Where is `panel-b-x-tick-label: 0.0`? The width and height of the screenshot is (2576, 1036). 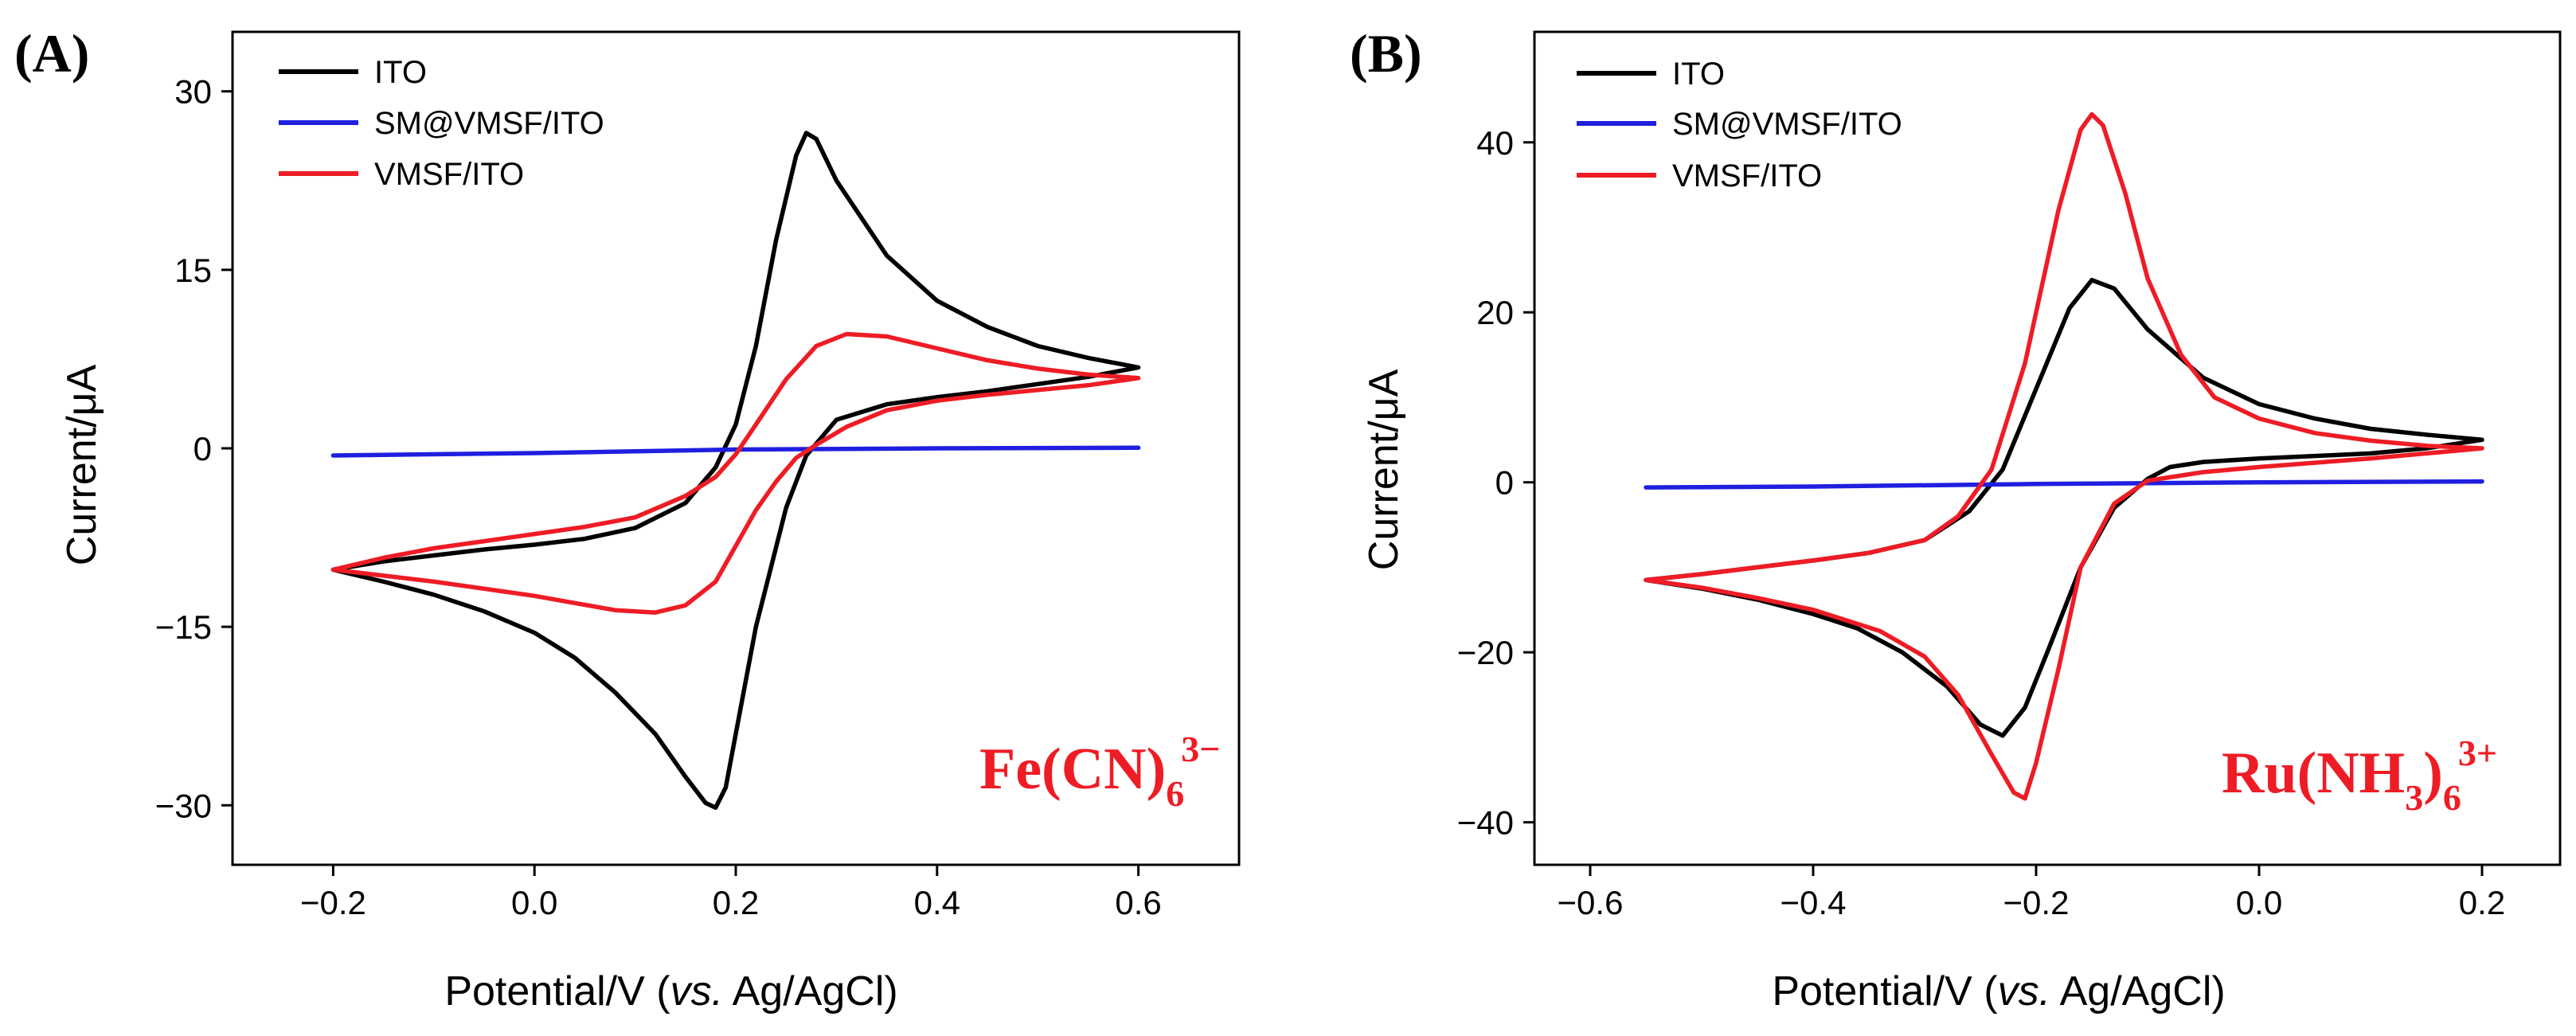
panel-b-x-tick-label: 0.0 is located at coordinates (2259, 902).